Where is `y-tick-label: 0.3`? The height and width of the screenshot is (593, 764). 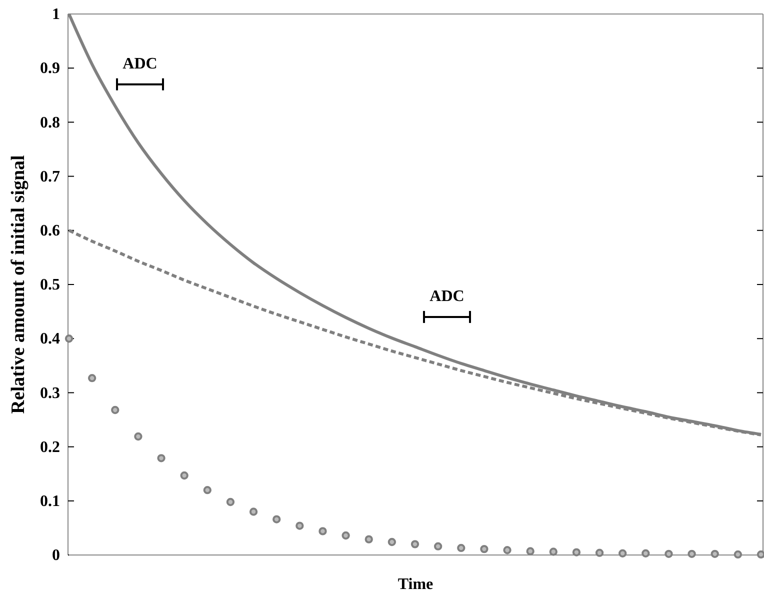 y-tick-label: 0.3 is located at coordinates (50, 393).